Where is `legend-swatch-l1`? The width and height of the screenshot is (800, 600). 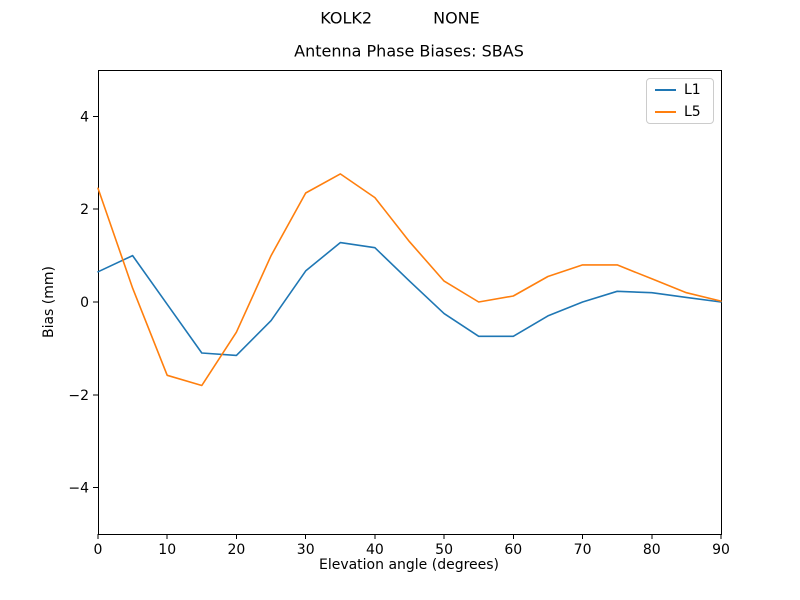 legend-swatch-l1 is located at coordinates (665, 90).